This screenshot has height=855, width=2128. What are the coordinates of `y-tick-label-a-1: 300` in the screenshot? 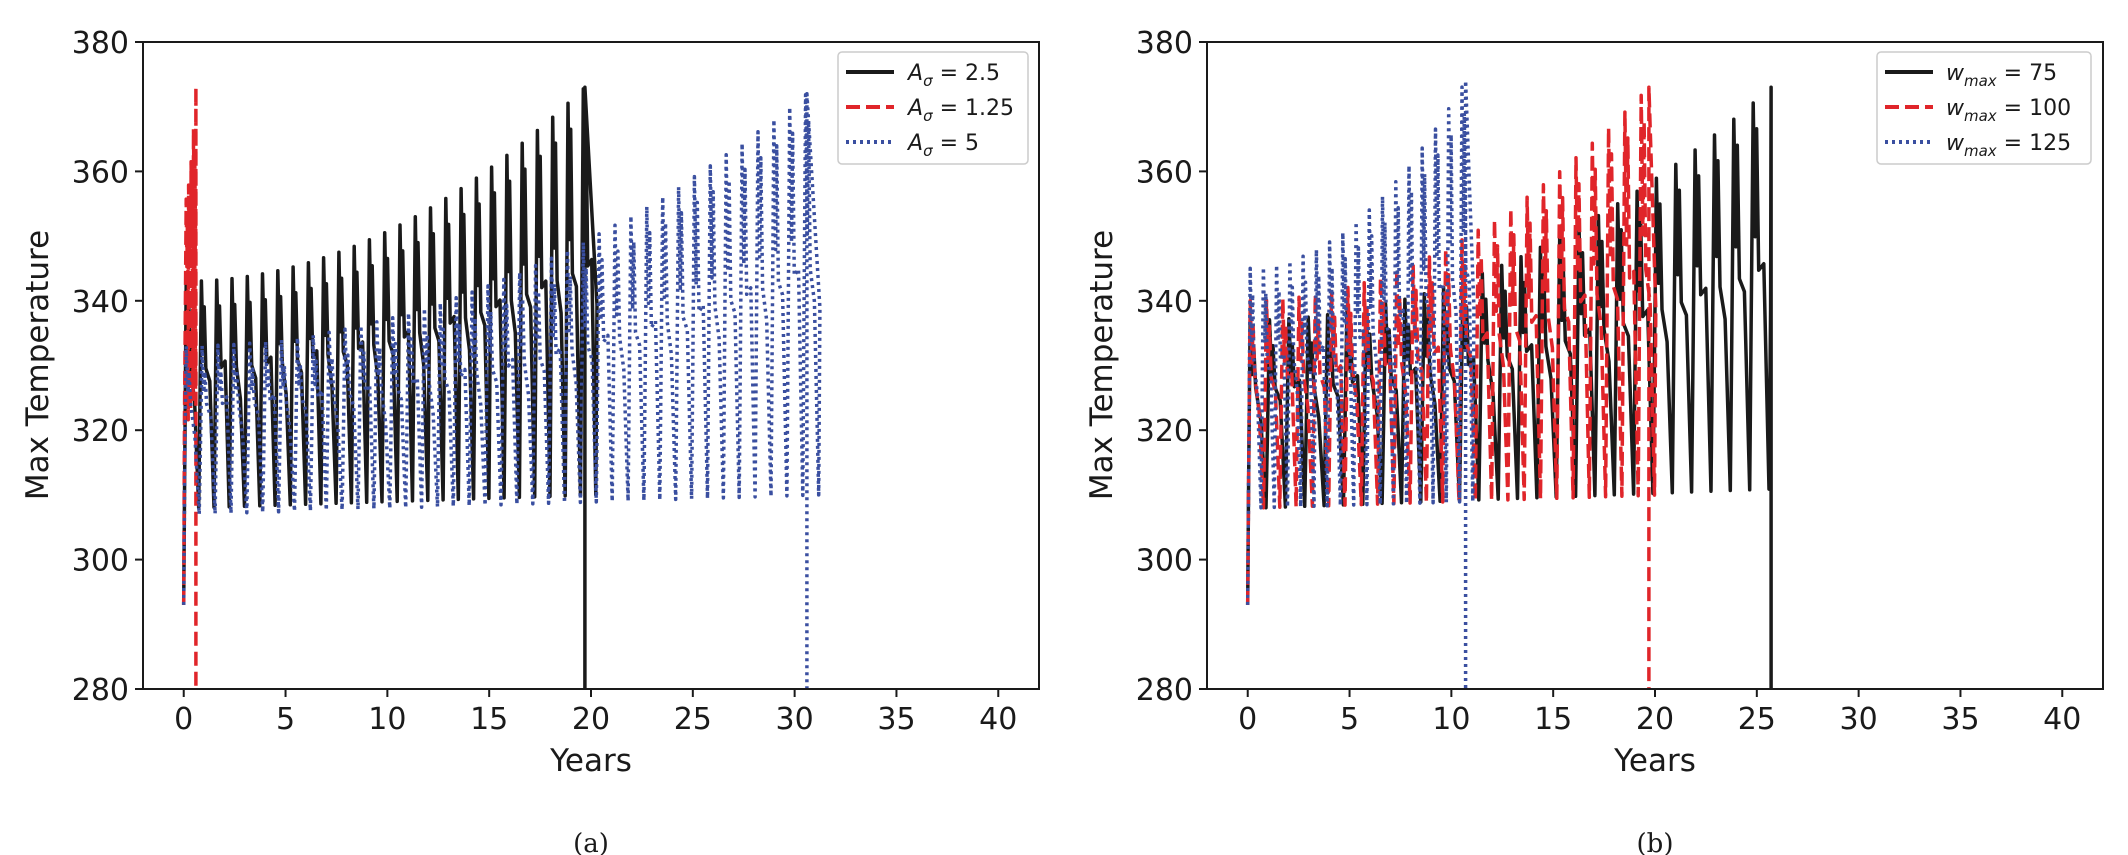 It's located at (100, 561).